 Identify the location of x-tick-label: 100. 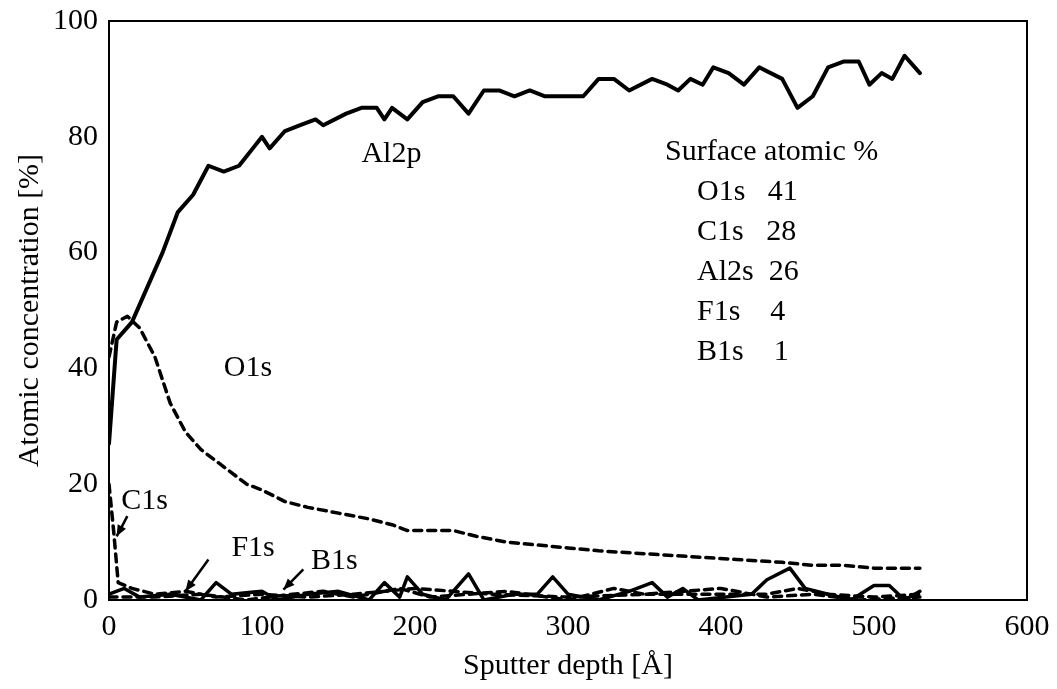
(262, 624).